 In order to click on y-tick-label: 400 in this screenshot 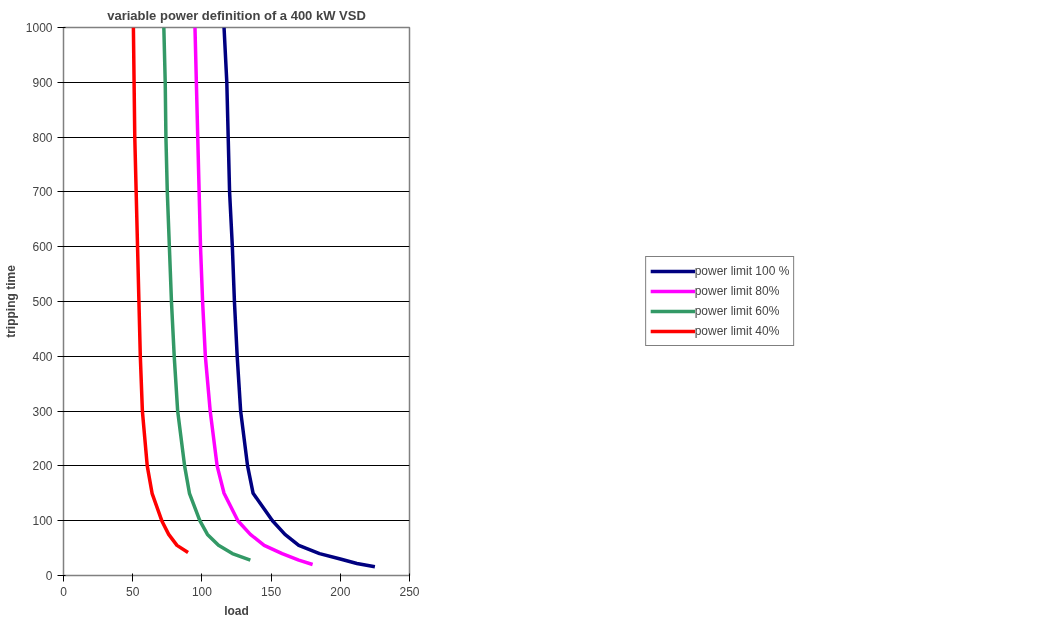, I will do `click(42, 356)`.